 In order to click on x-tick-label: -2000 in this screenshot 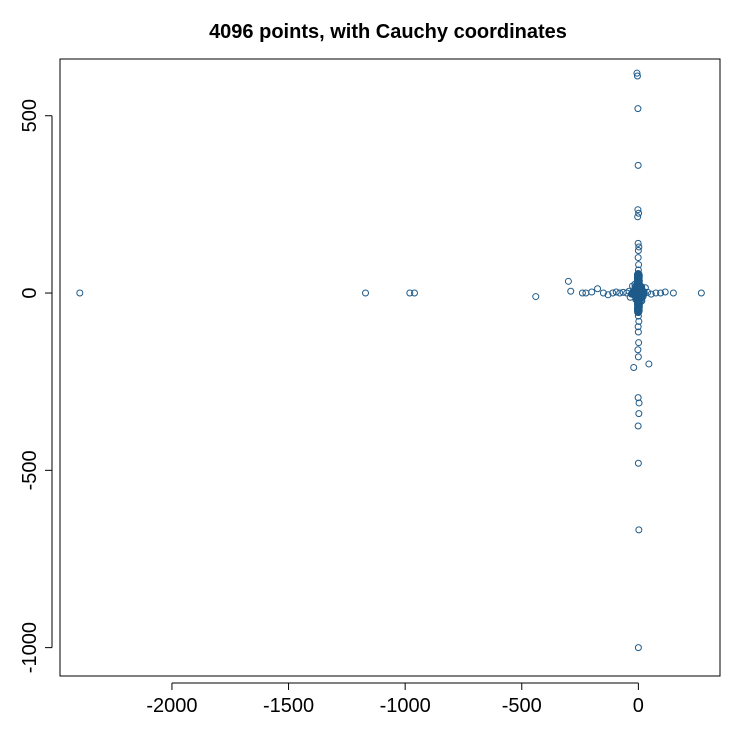, I will do `click(171, 706)`.